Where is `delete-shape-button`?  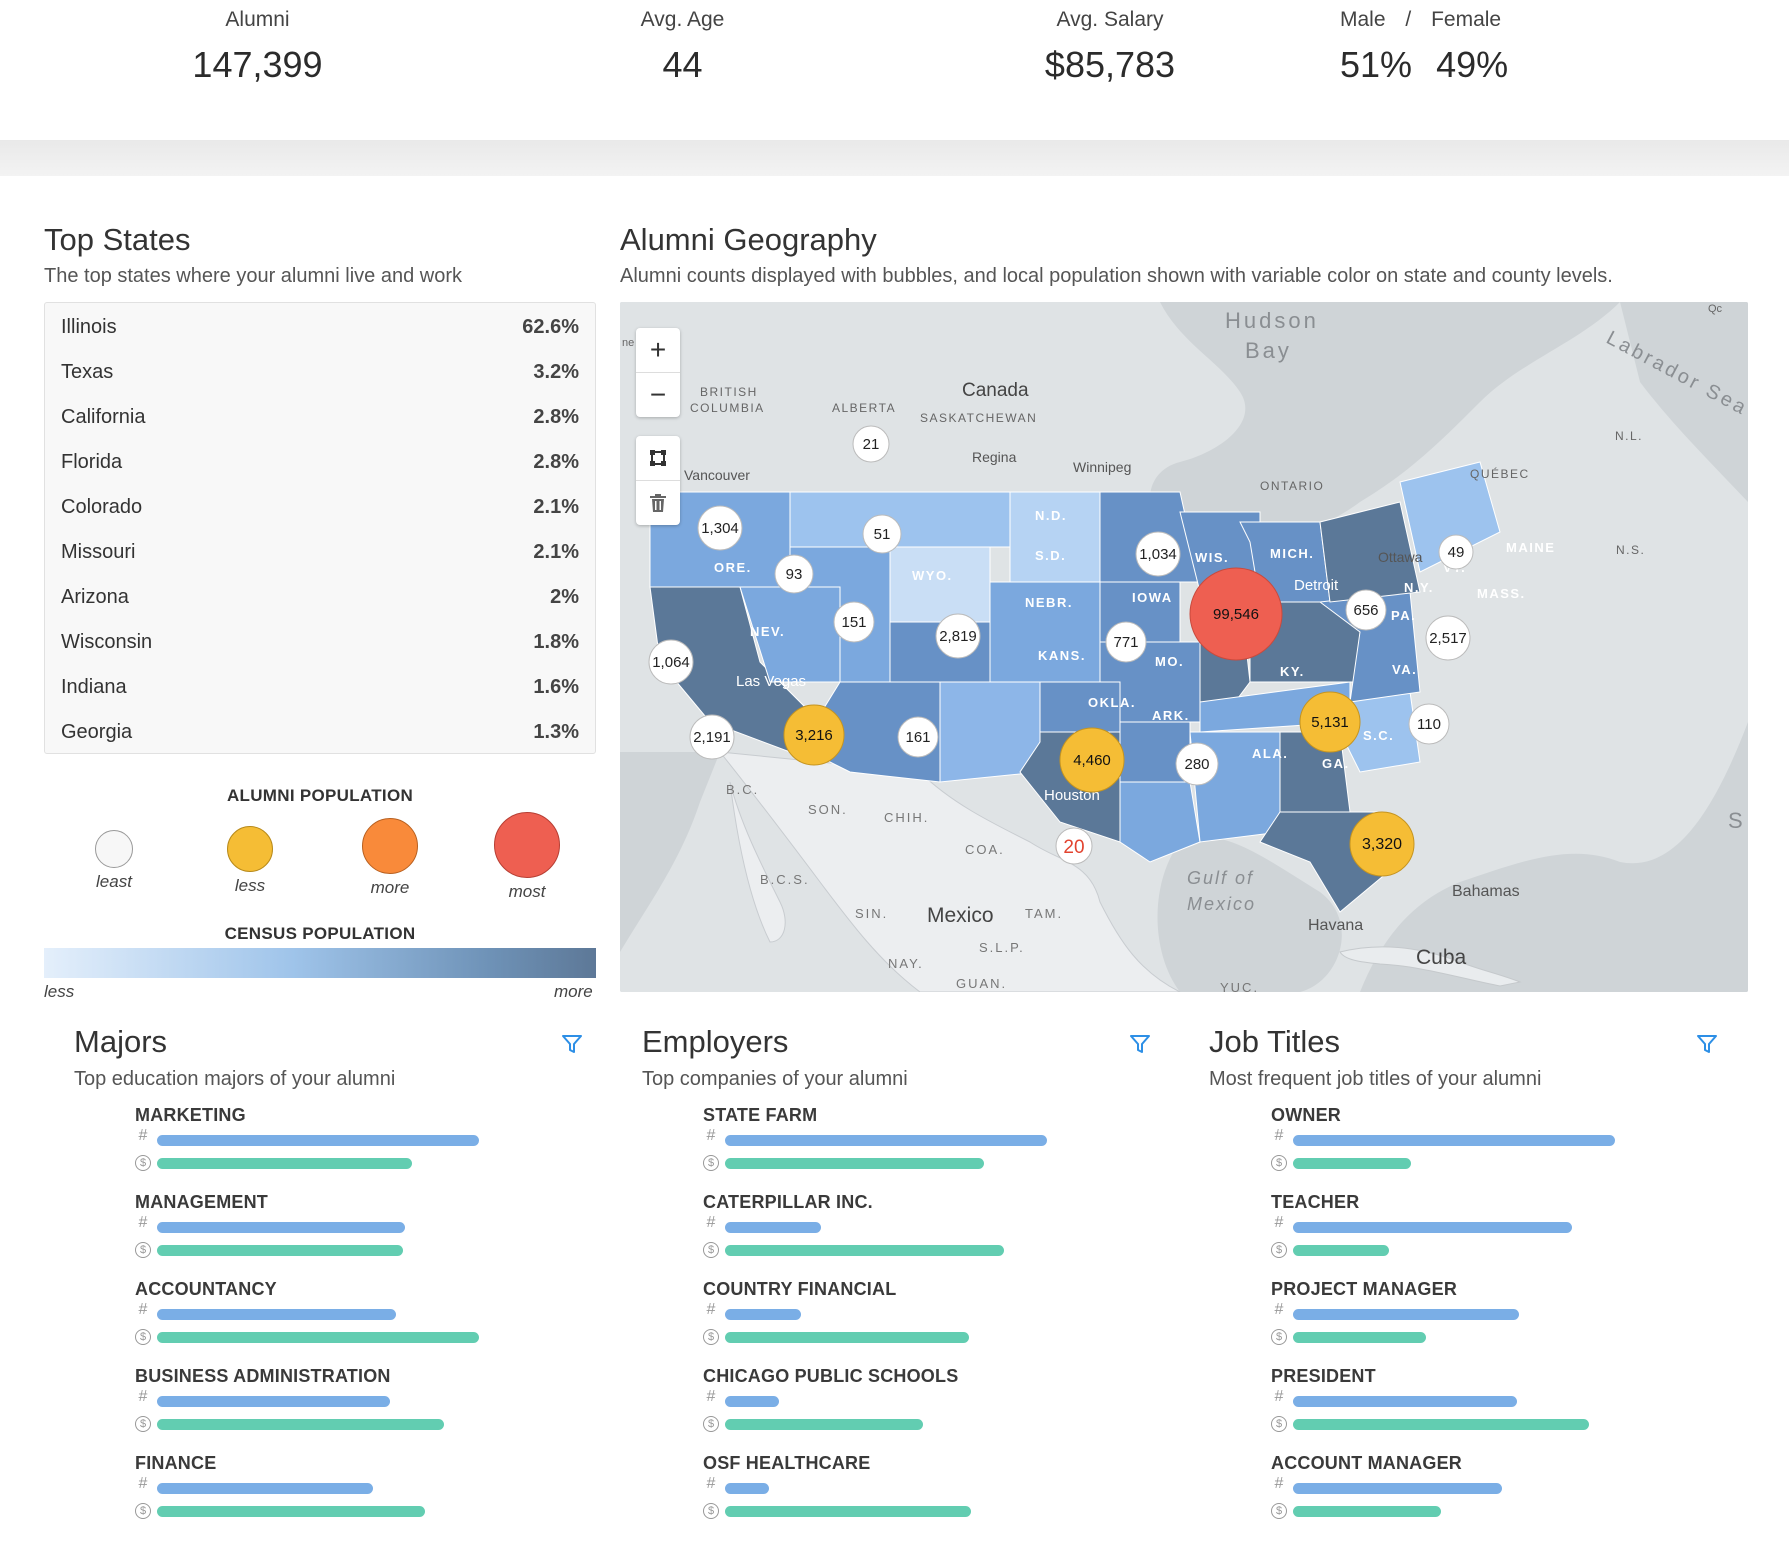 delete-shape-button is located at coordinates (658, 502).